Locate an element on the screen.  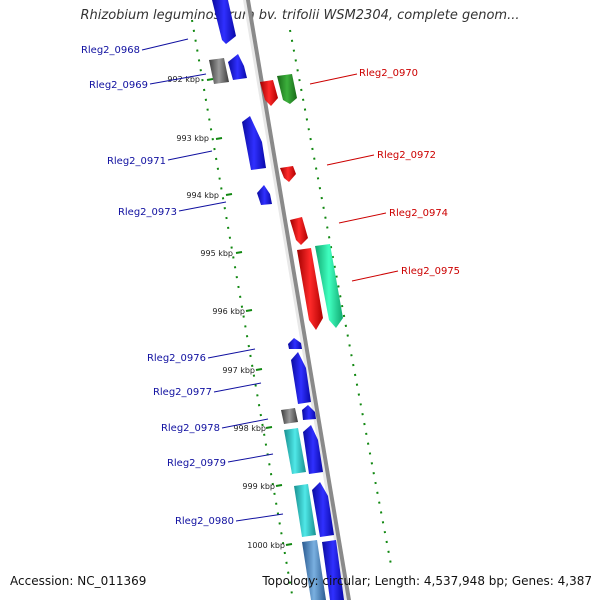
scale-label: 996 kbp is located at coordinates (228, 311).